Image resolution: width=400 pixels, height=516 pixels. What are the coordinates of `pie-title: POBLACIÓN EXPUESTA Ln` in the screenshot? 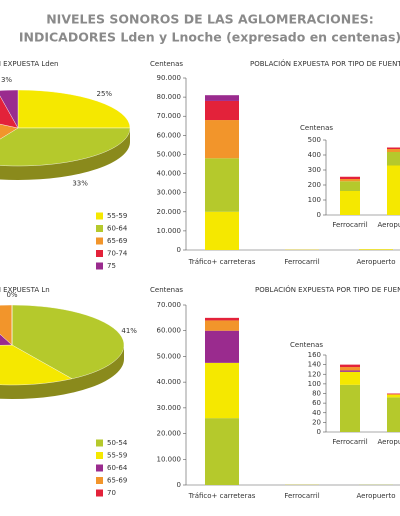 It's located at (25, 289).